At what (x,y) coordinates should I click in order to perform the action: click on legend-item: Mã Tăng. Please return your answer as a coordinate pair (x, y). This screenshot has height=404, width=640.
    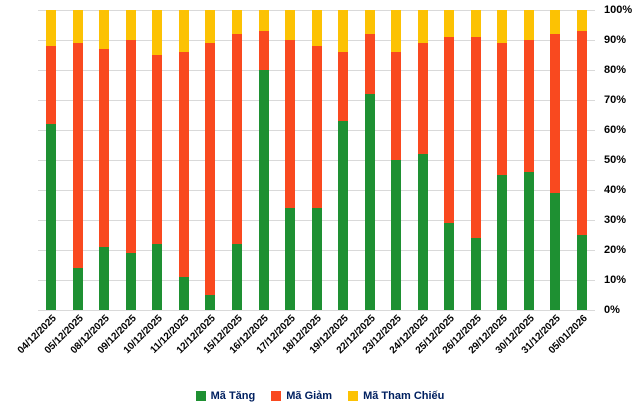
    Looking at the image, I should click on (225, 396).